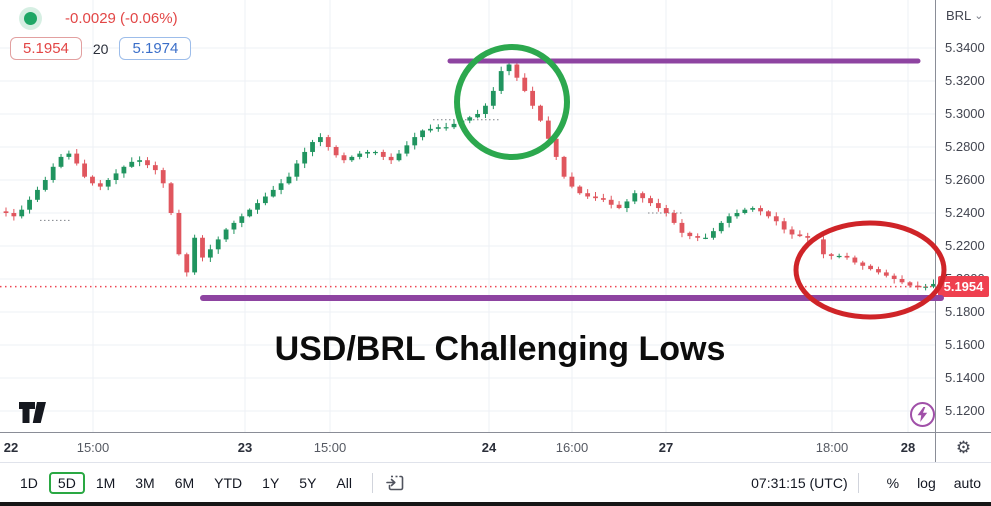 Image resolution: width=991 pixels, height=506 pixels. I want to click on go-to-date-button, so click(395, 483).